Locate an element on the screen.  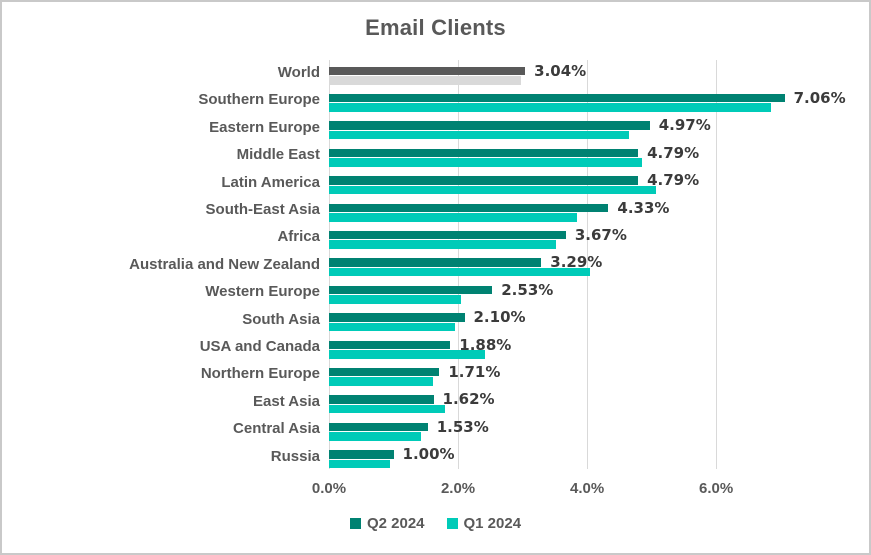
data-label: 1.71% is located at coordinates (474, 371).